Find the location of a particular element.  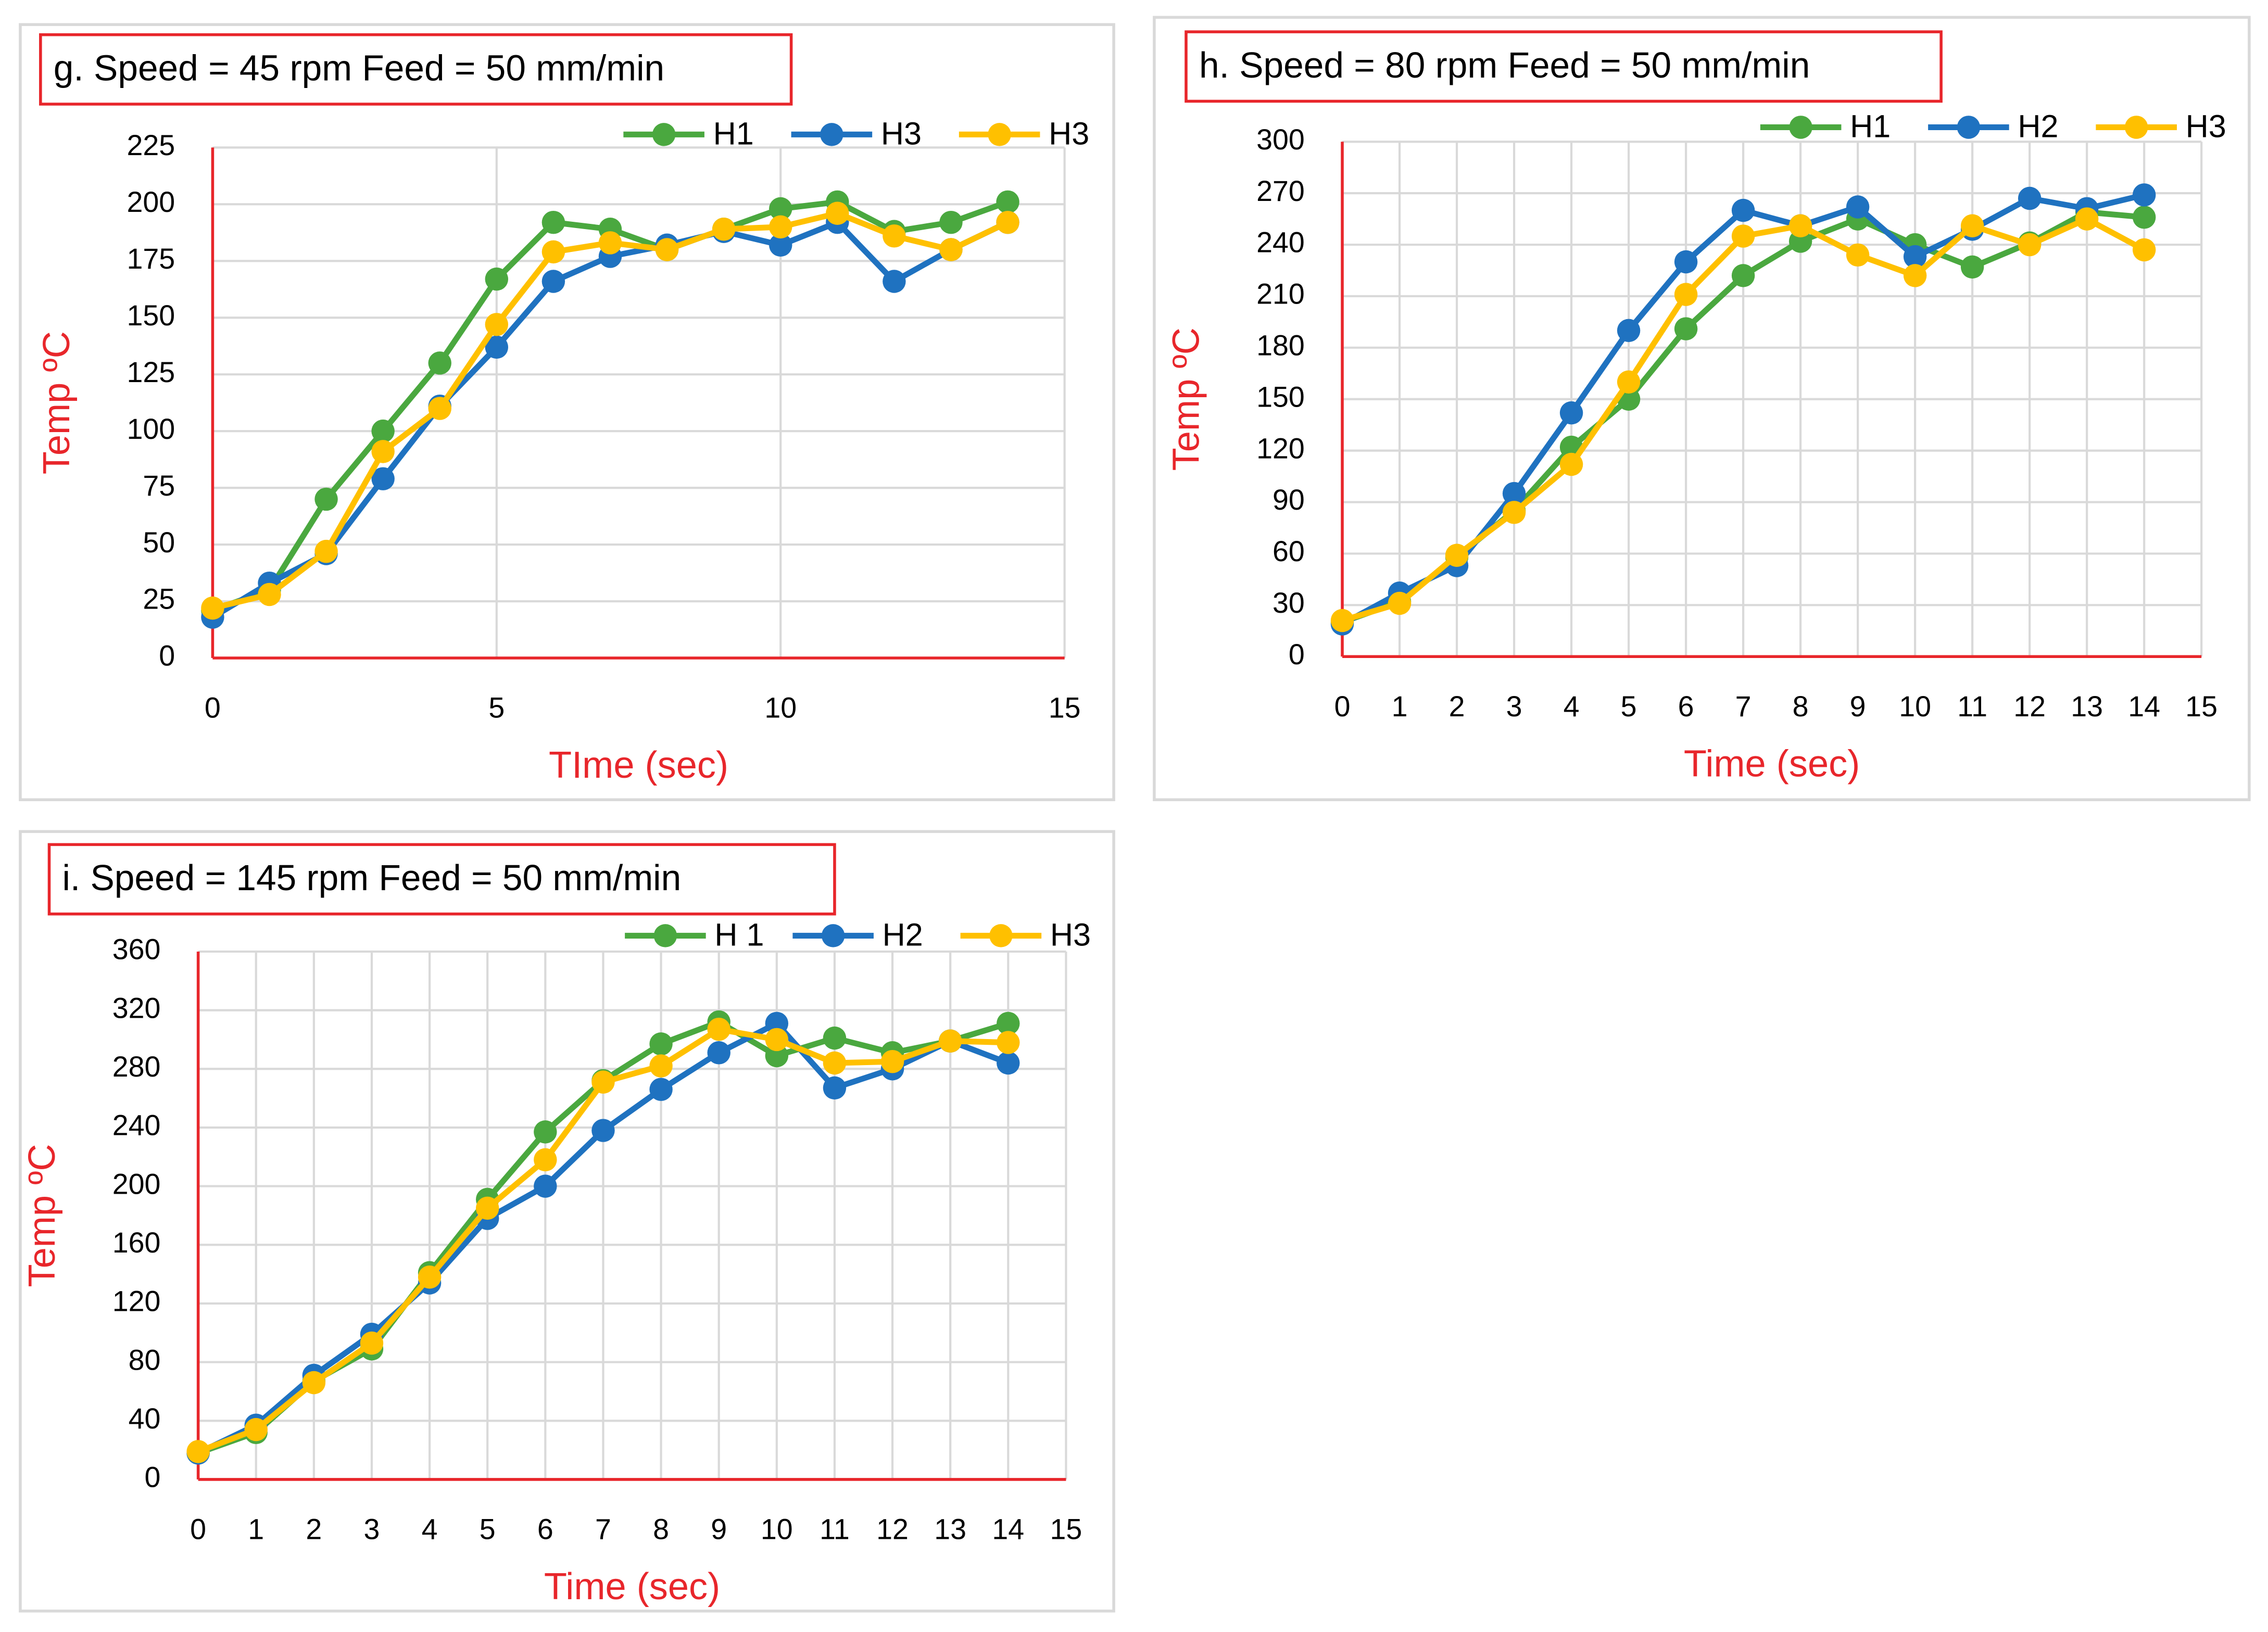

y-tick-label: 360 is located at coordinates (137, 949).